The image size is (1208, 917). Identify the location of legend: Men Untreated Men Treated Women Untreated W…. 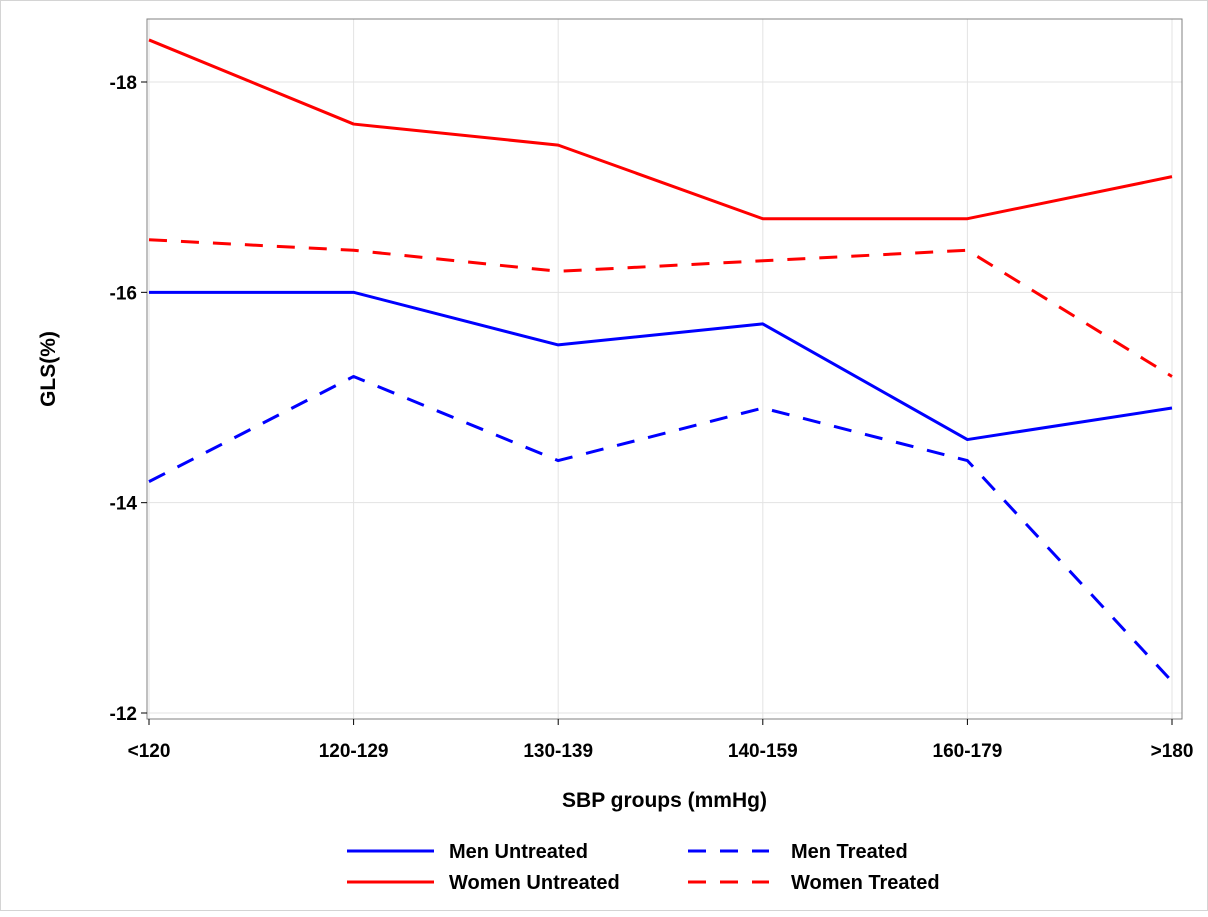
(643, 867).